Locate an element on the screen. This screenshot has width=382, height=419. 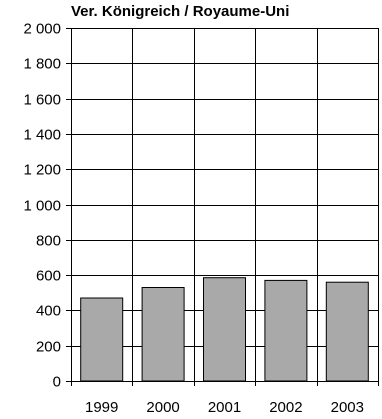
bar-2001 is located at coordinates (224, 329).